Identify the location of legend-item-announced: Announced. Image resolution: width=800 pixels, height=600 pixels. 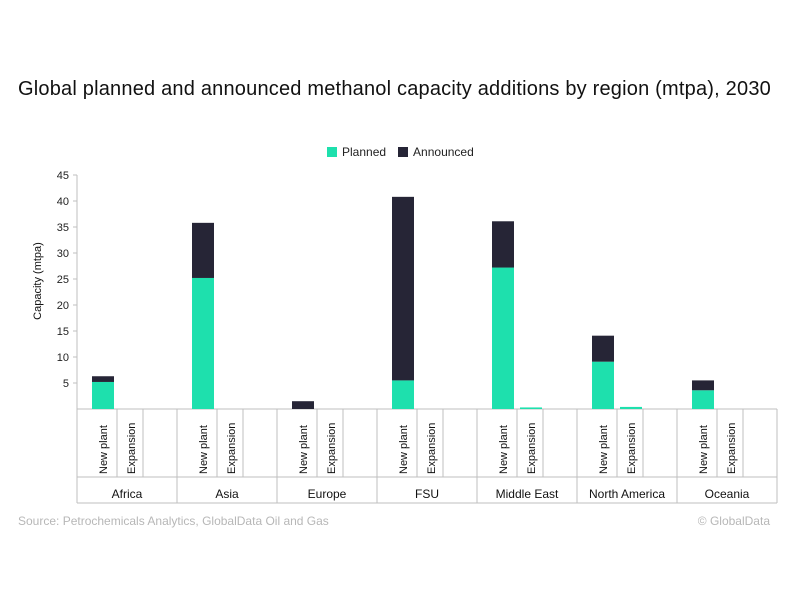
(436, 152).